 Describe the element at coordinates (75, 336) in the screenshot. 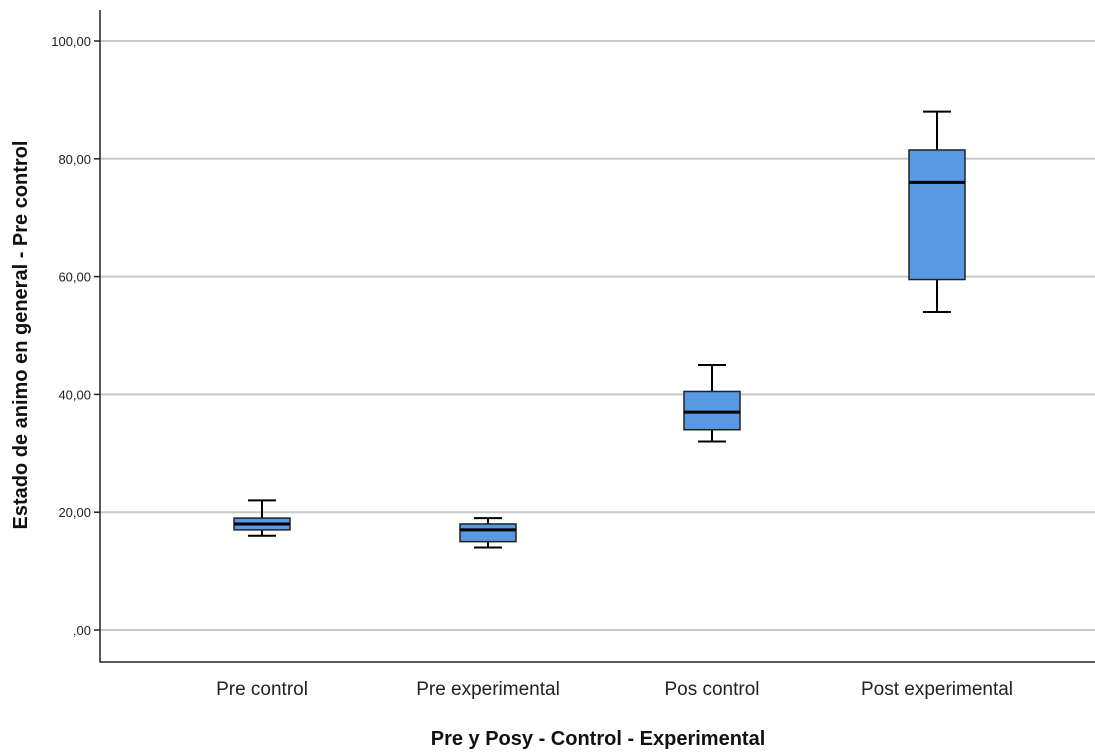

I see `y-tick-labels: ,00 20,00 40,00 60,00 80,00 100,00` at that location.